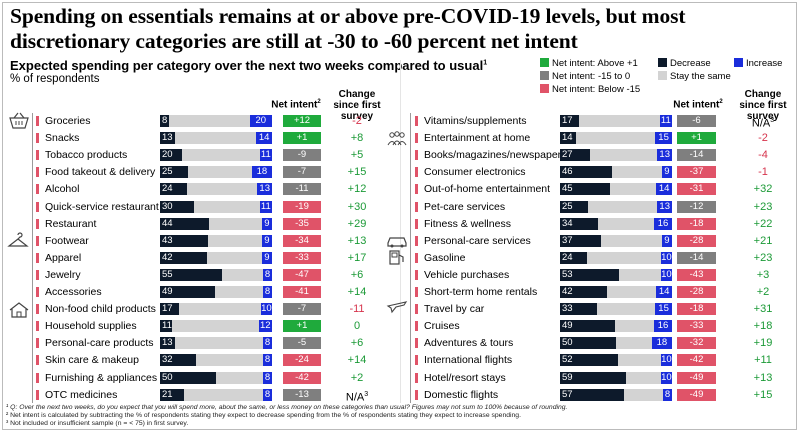  I want to click on right-decrease-value: 14, so click(567, 138).